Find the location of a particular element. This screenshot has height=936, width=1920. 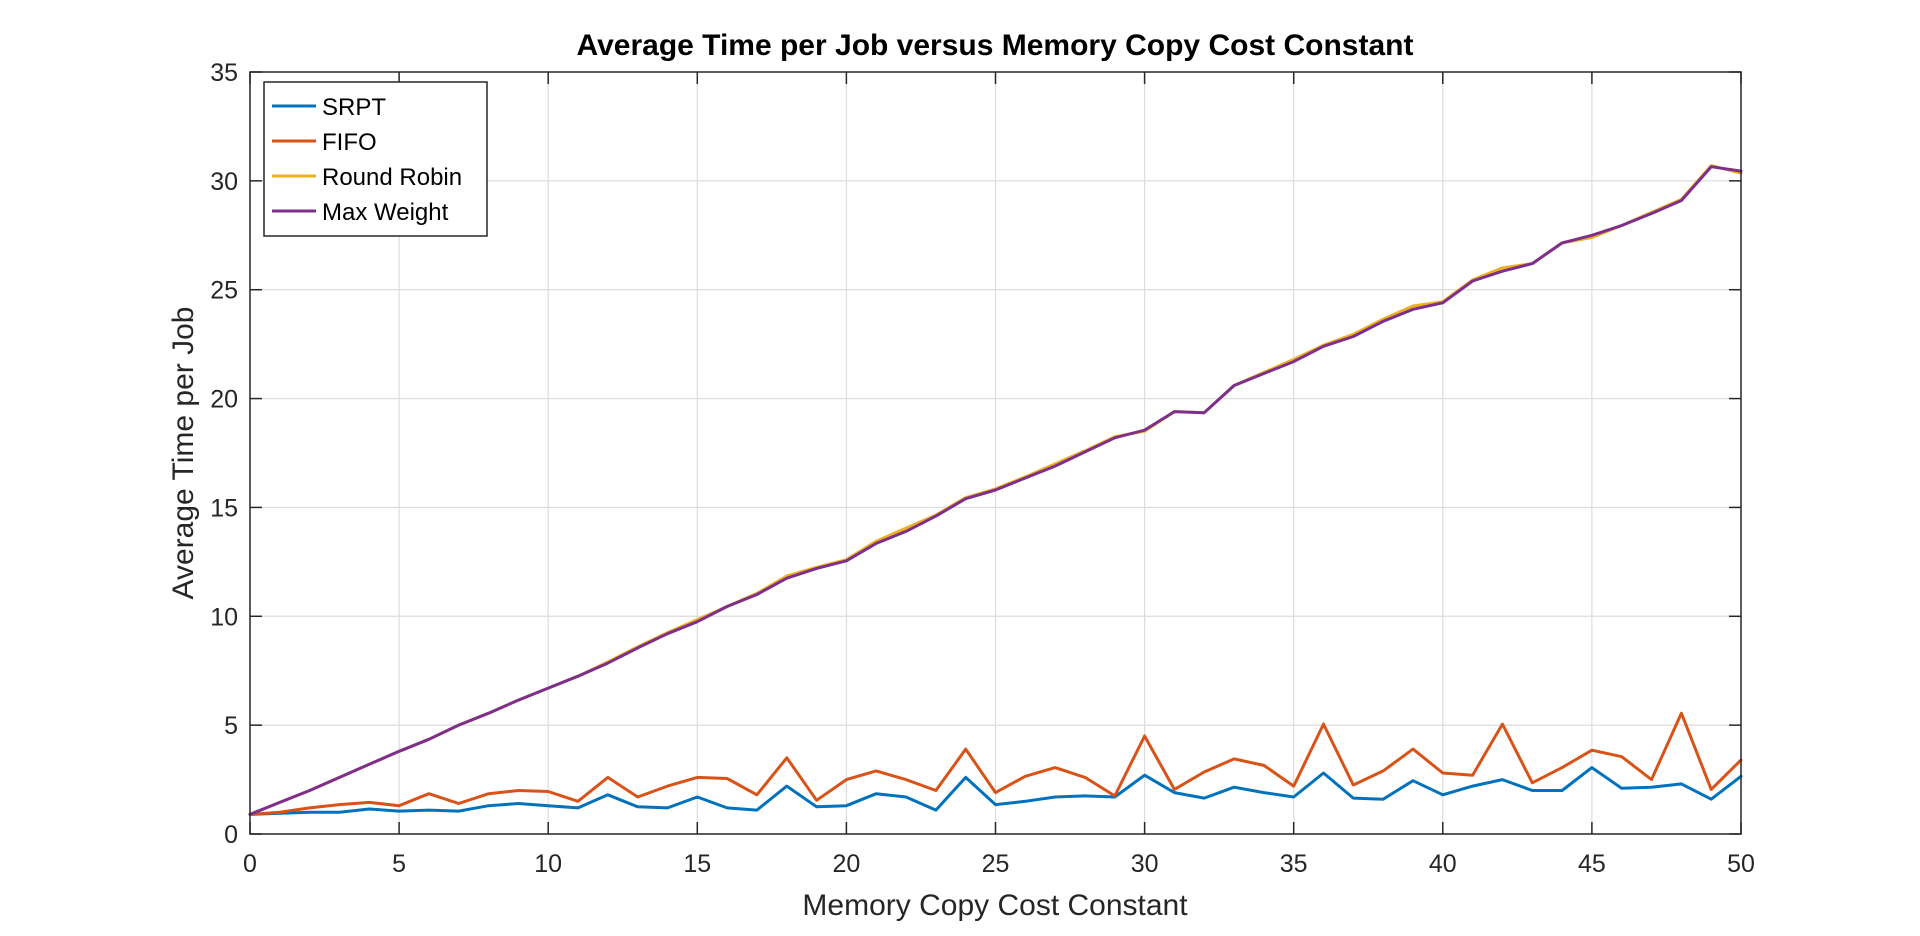

x-tick-label: 0 is located at coordinates (250, 864).